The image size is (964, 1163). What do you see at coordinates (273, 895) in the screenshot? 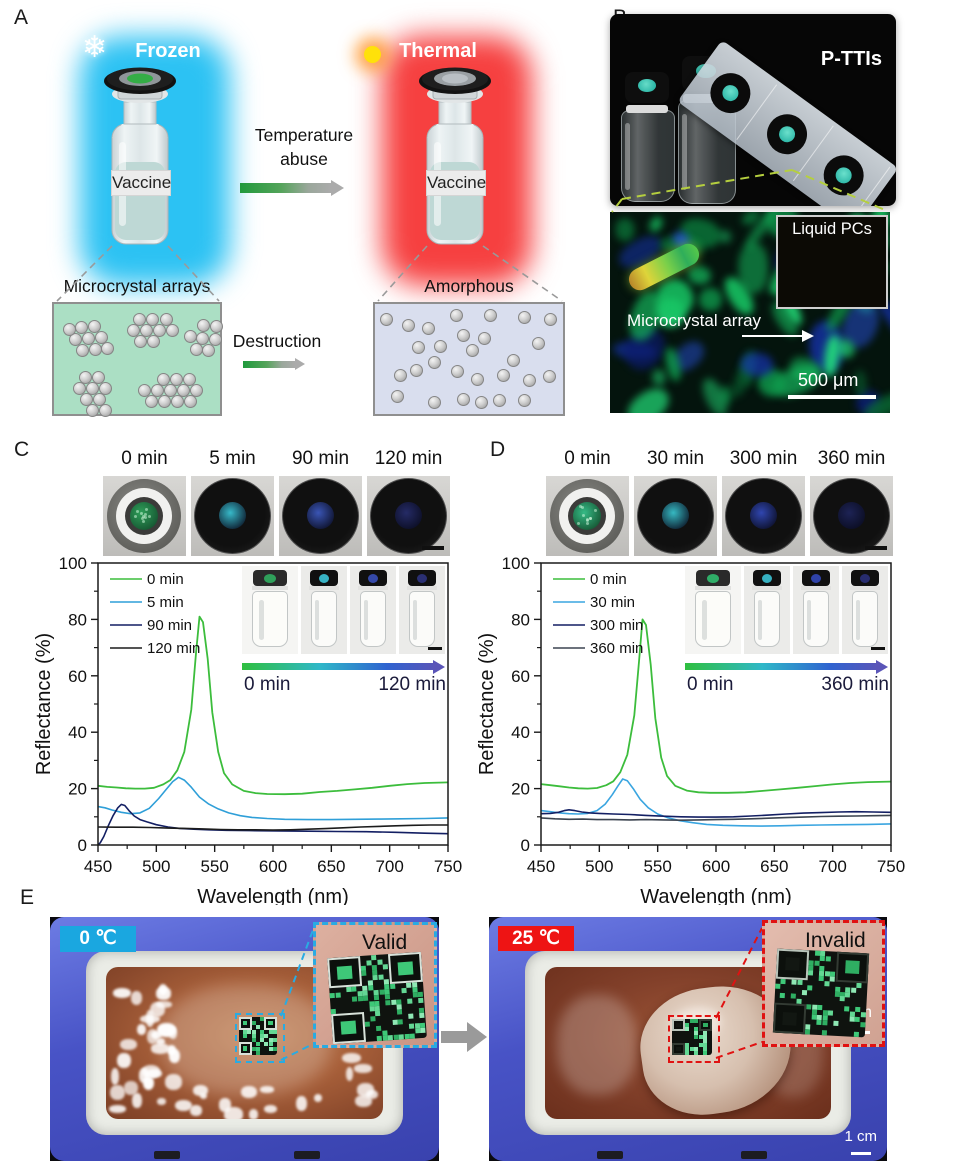
I see `x-axis-label: Wavelength (nm)` at bounding box center [273, 895].